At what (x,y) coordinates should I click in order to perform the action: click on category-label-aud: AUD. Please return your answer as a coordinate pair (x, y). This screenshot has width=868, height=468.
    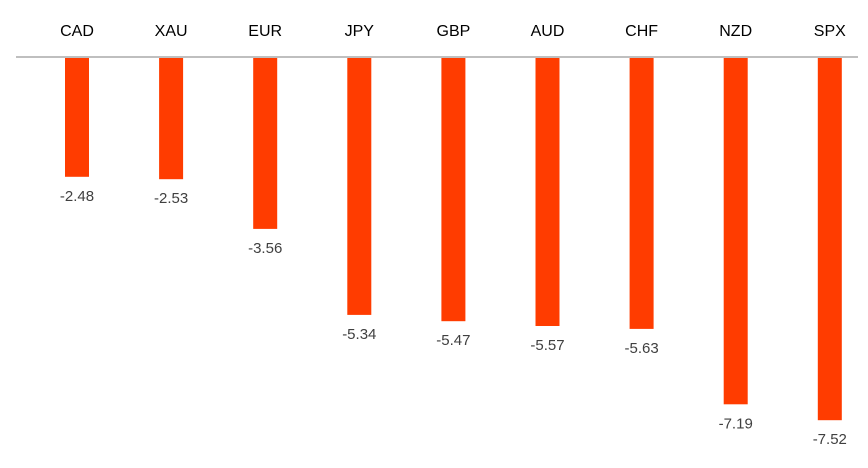
    Looking at the image, I should click on (548, 31).